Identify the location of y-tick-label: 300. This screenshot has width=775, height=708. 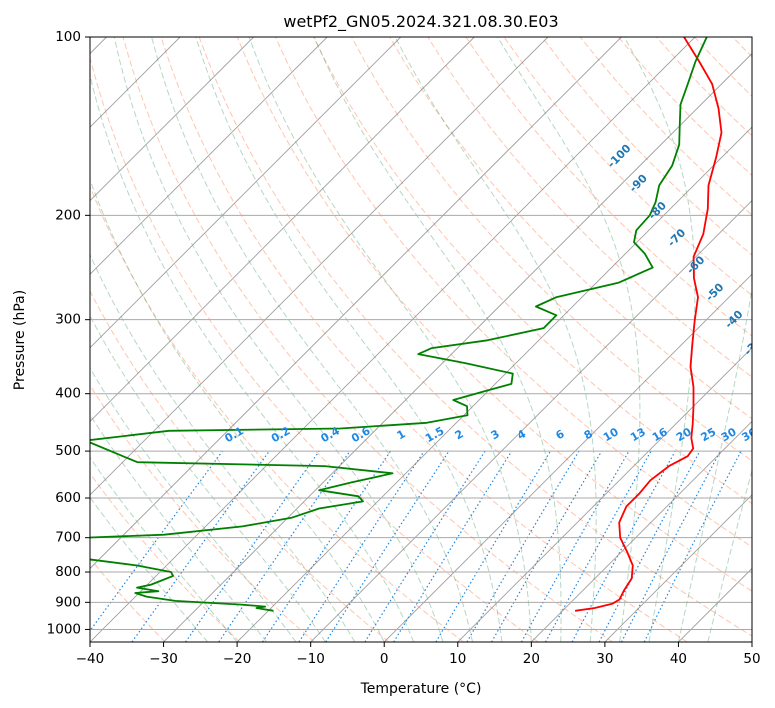
(68, 320).